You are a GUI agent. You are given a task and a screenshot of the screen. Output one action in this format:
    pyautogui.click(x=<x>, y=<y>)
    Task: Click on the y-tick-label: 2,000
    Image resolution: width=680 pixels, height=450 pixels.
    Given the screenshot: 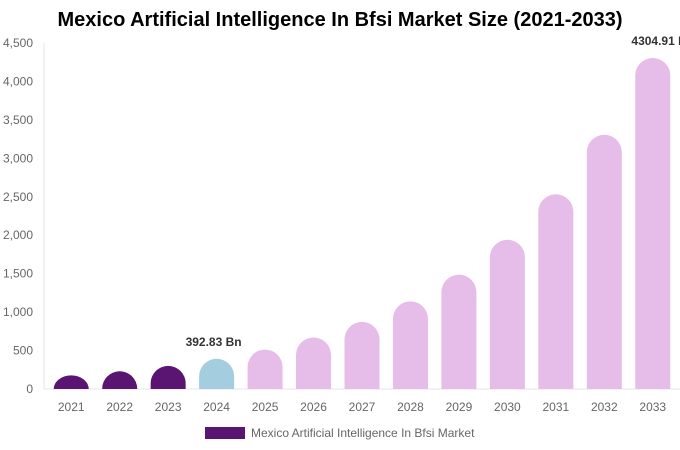 What is the action you would take?
    pyautogui.click(x=18, y=235)
    